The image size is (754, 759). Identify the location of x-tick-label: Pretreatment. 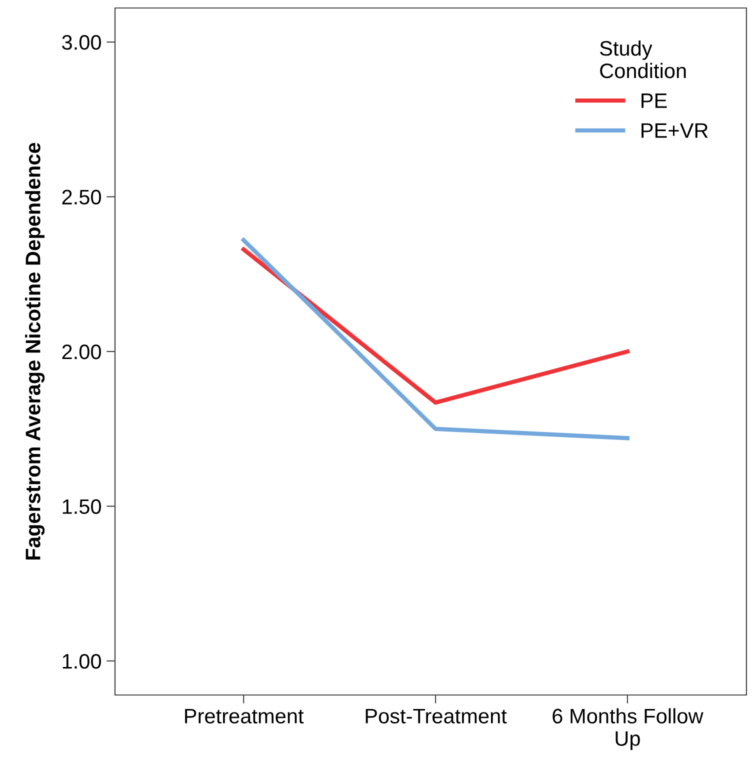
(244, 716).